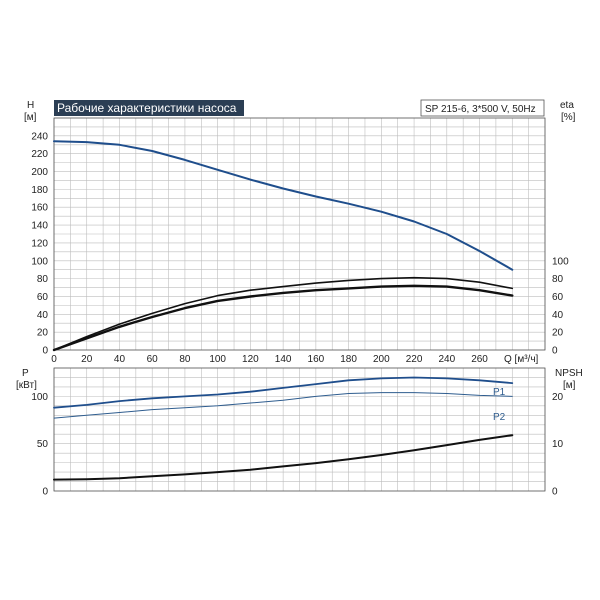 This screenshot has height=600, width=600. I want to click on x-axis-label: Q [м³/ч], so click(521, 359).